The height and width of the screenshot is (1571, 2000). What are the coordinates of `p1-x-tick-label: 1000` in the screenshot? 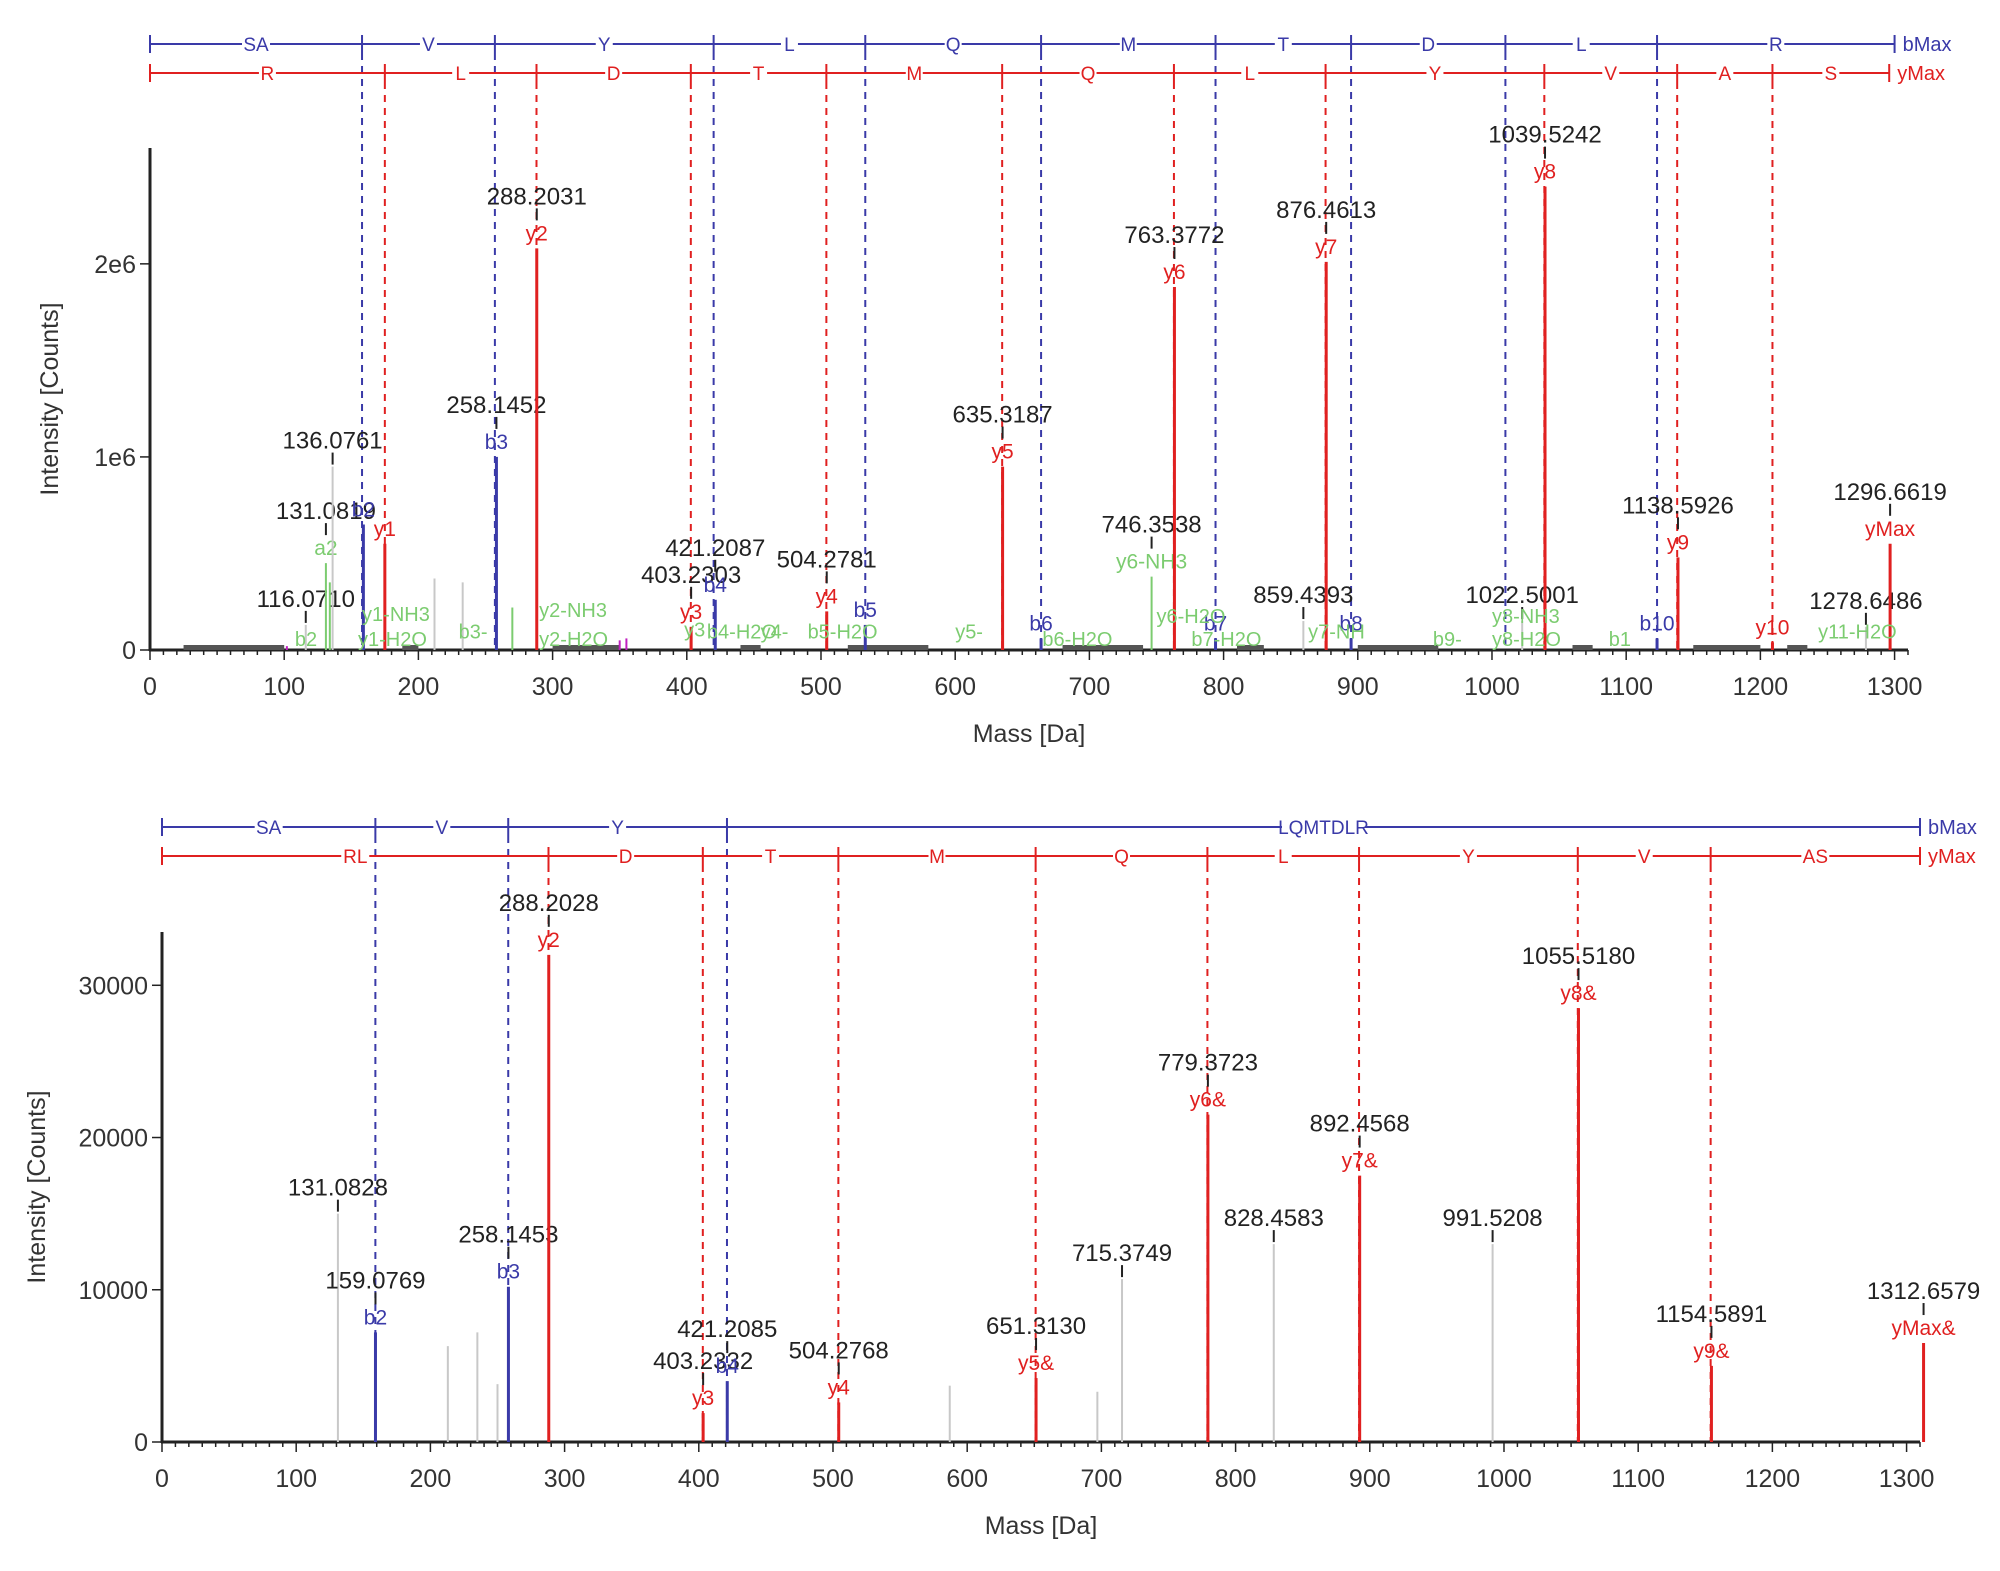 It's located at (1492, 687).